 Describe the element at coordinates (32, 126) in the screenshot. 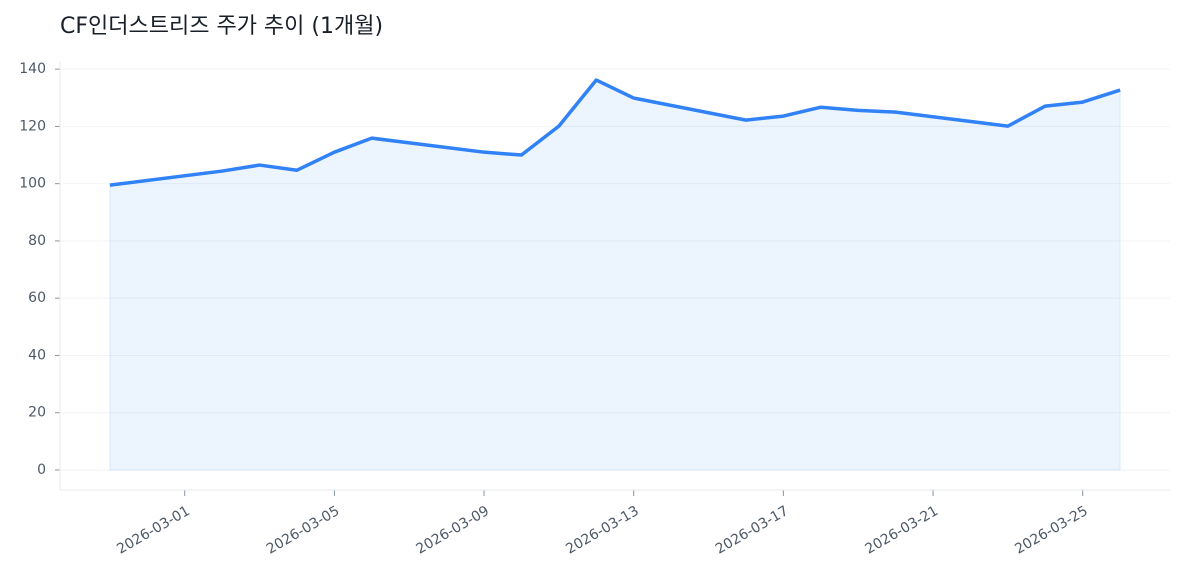

I see `y-tick-label: 120` at that location.